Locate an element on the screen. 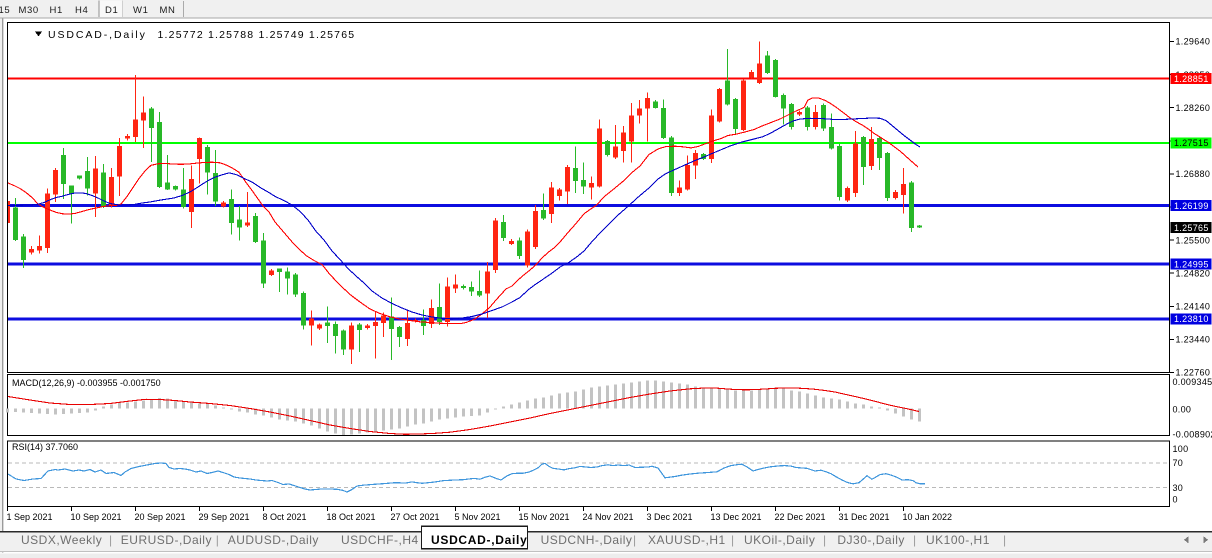  svg-text: 5 Nov 2021 is located at coordinates (478, 517).